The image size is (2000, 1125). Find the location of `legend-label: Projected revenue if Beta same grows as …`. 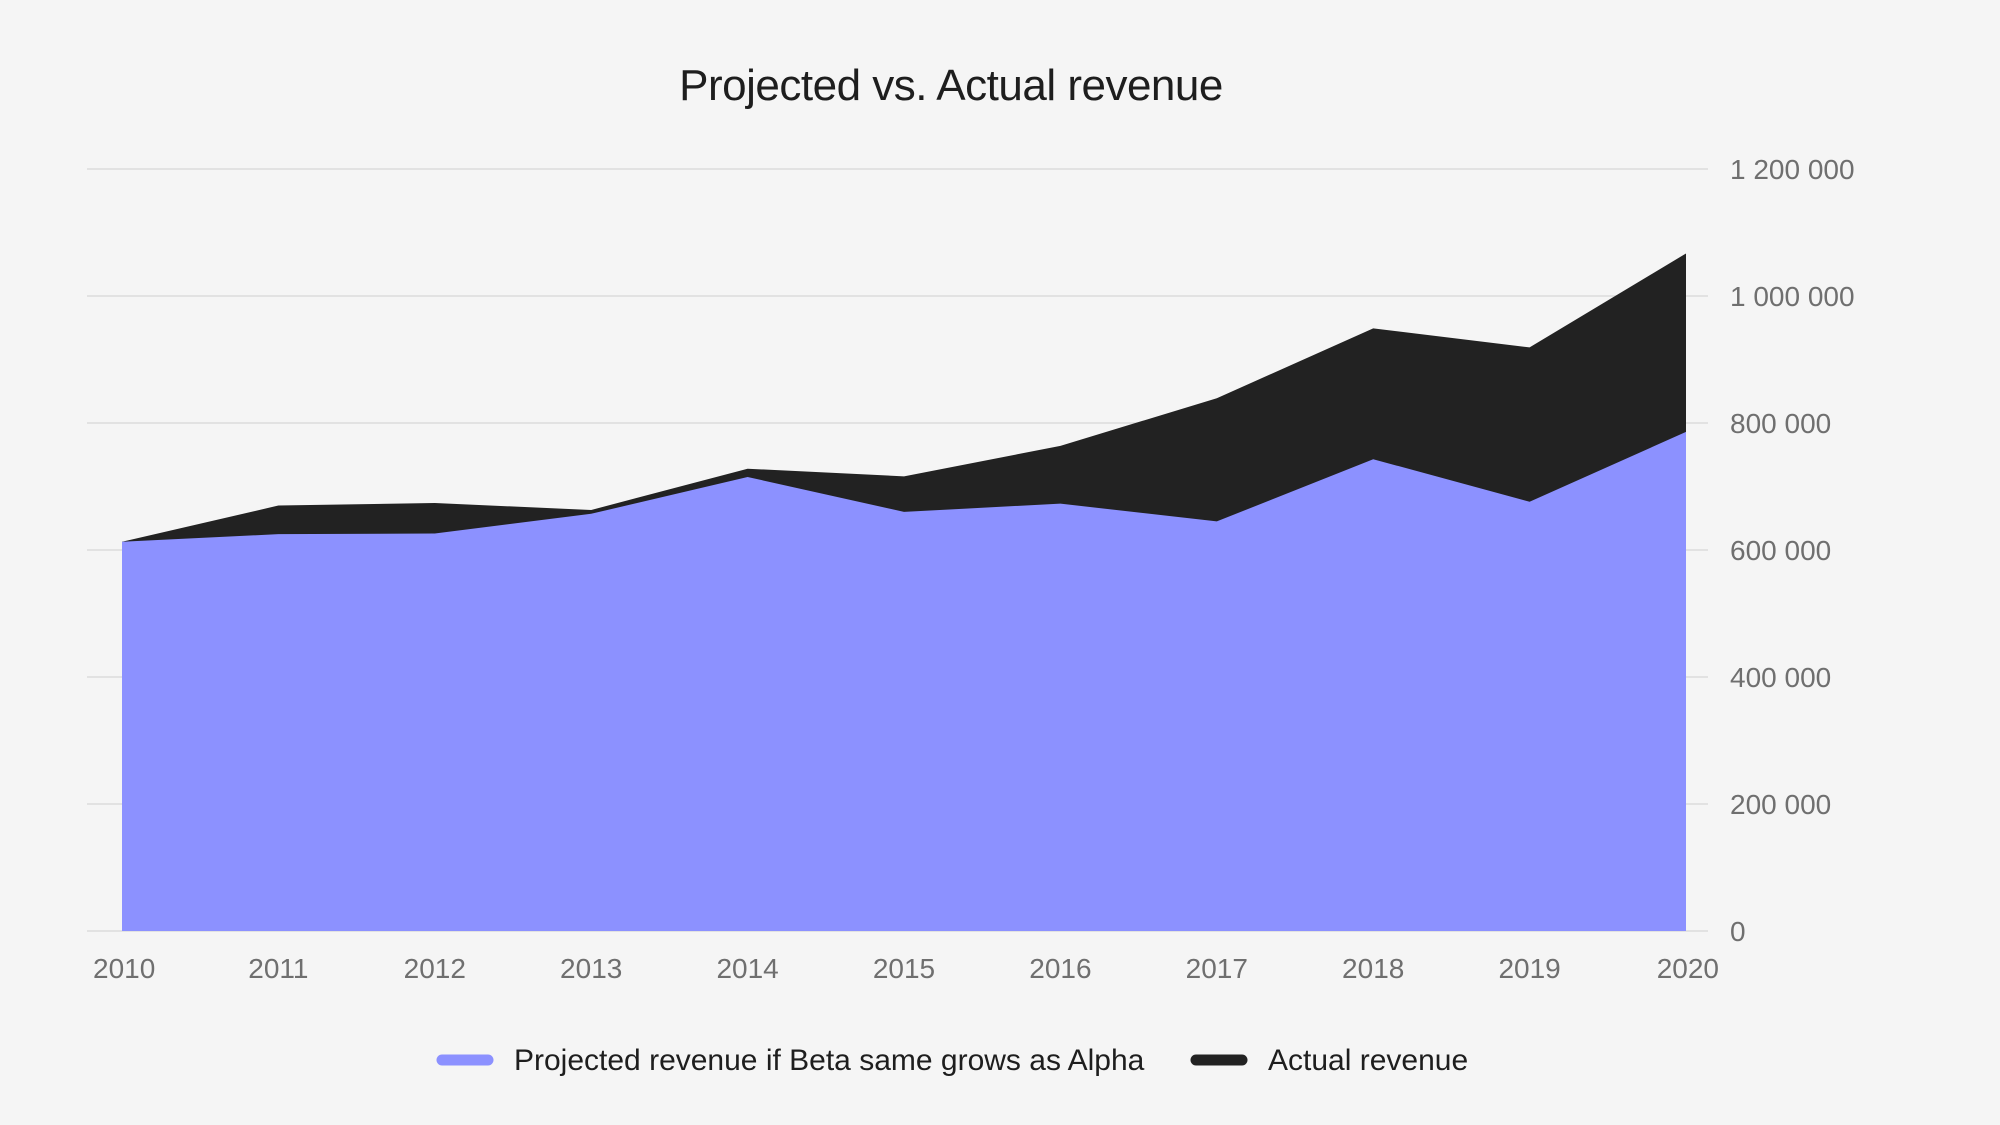

legend-label: Projected revenue if Beta same grows as … is located at coordinates (829, 1060).